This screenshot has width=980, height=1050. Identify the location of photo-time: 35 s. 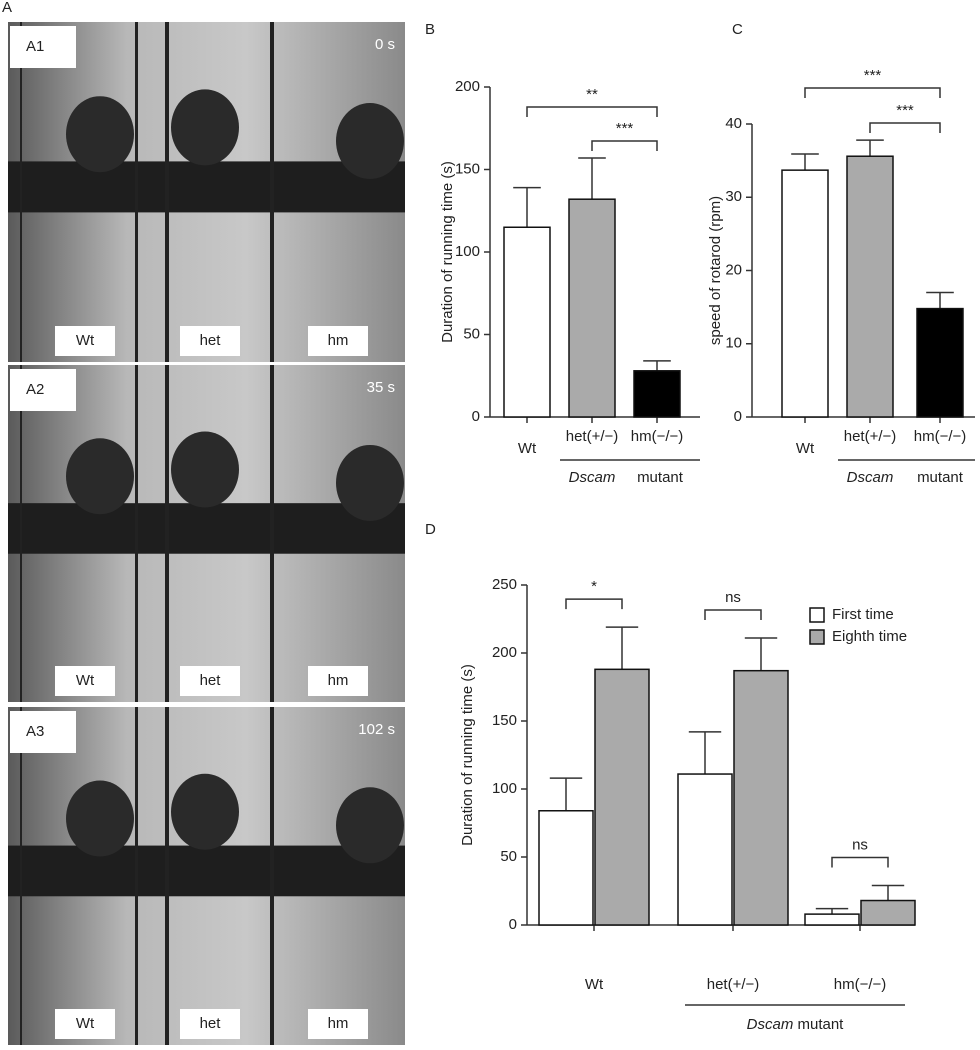
(381, 387).